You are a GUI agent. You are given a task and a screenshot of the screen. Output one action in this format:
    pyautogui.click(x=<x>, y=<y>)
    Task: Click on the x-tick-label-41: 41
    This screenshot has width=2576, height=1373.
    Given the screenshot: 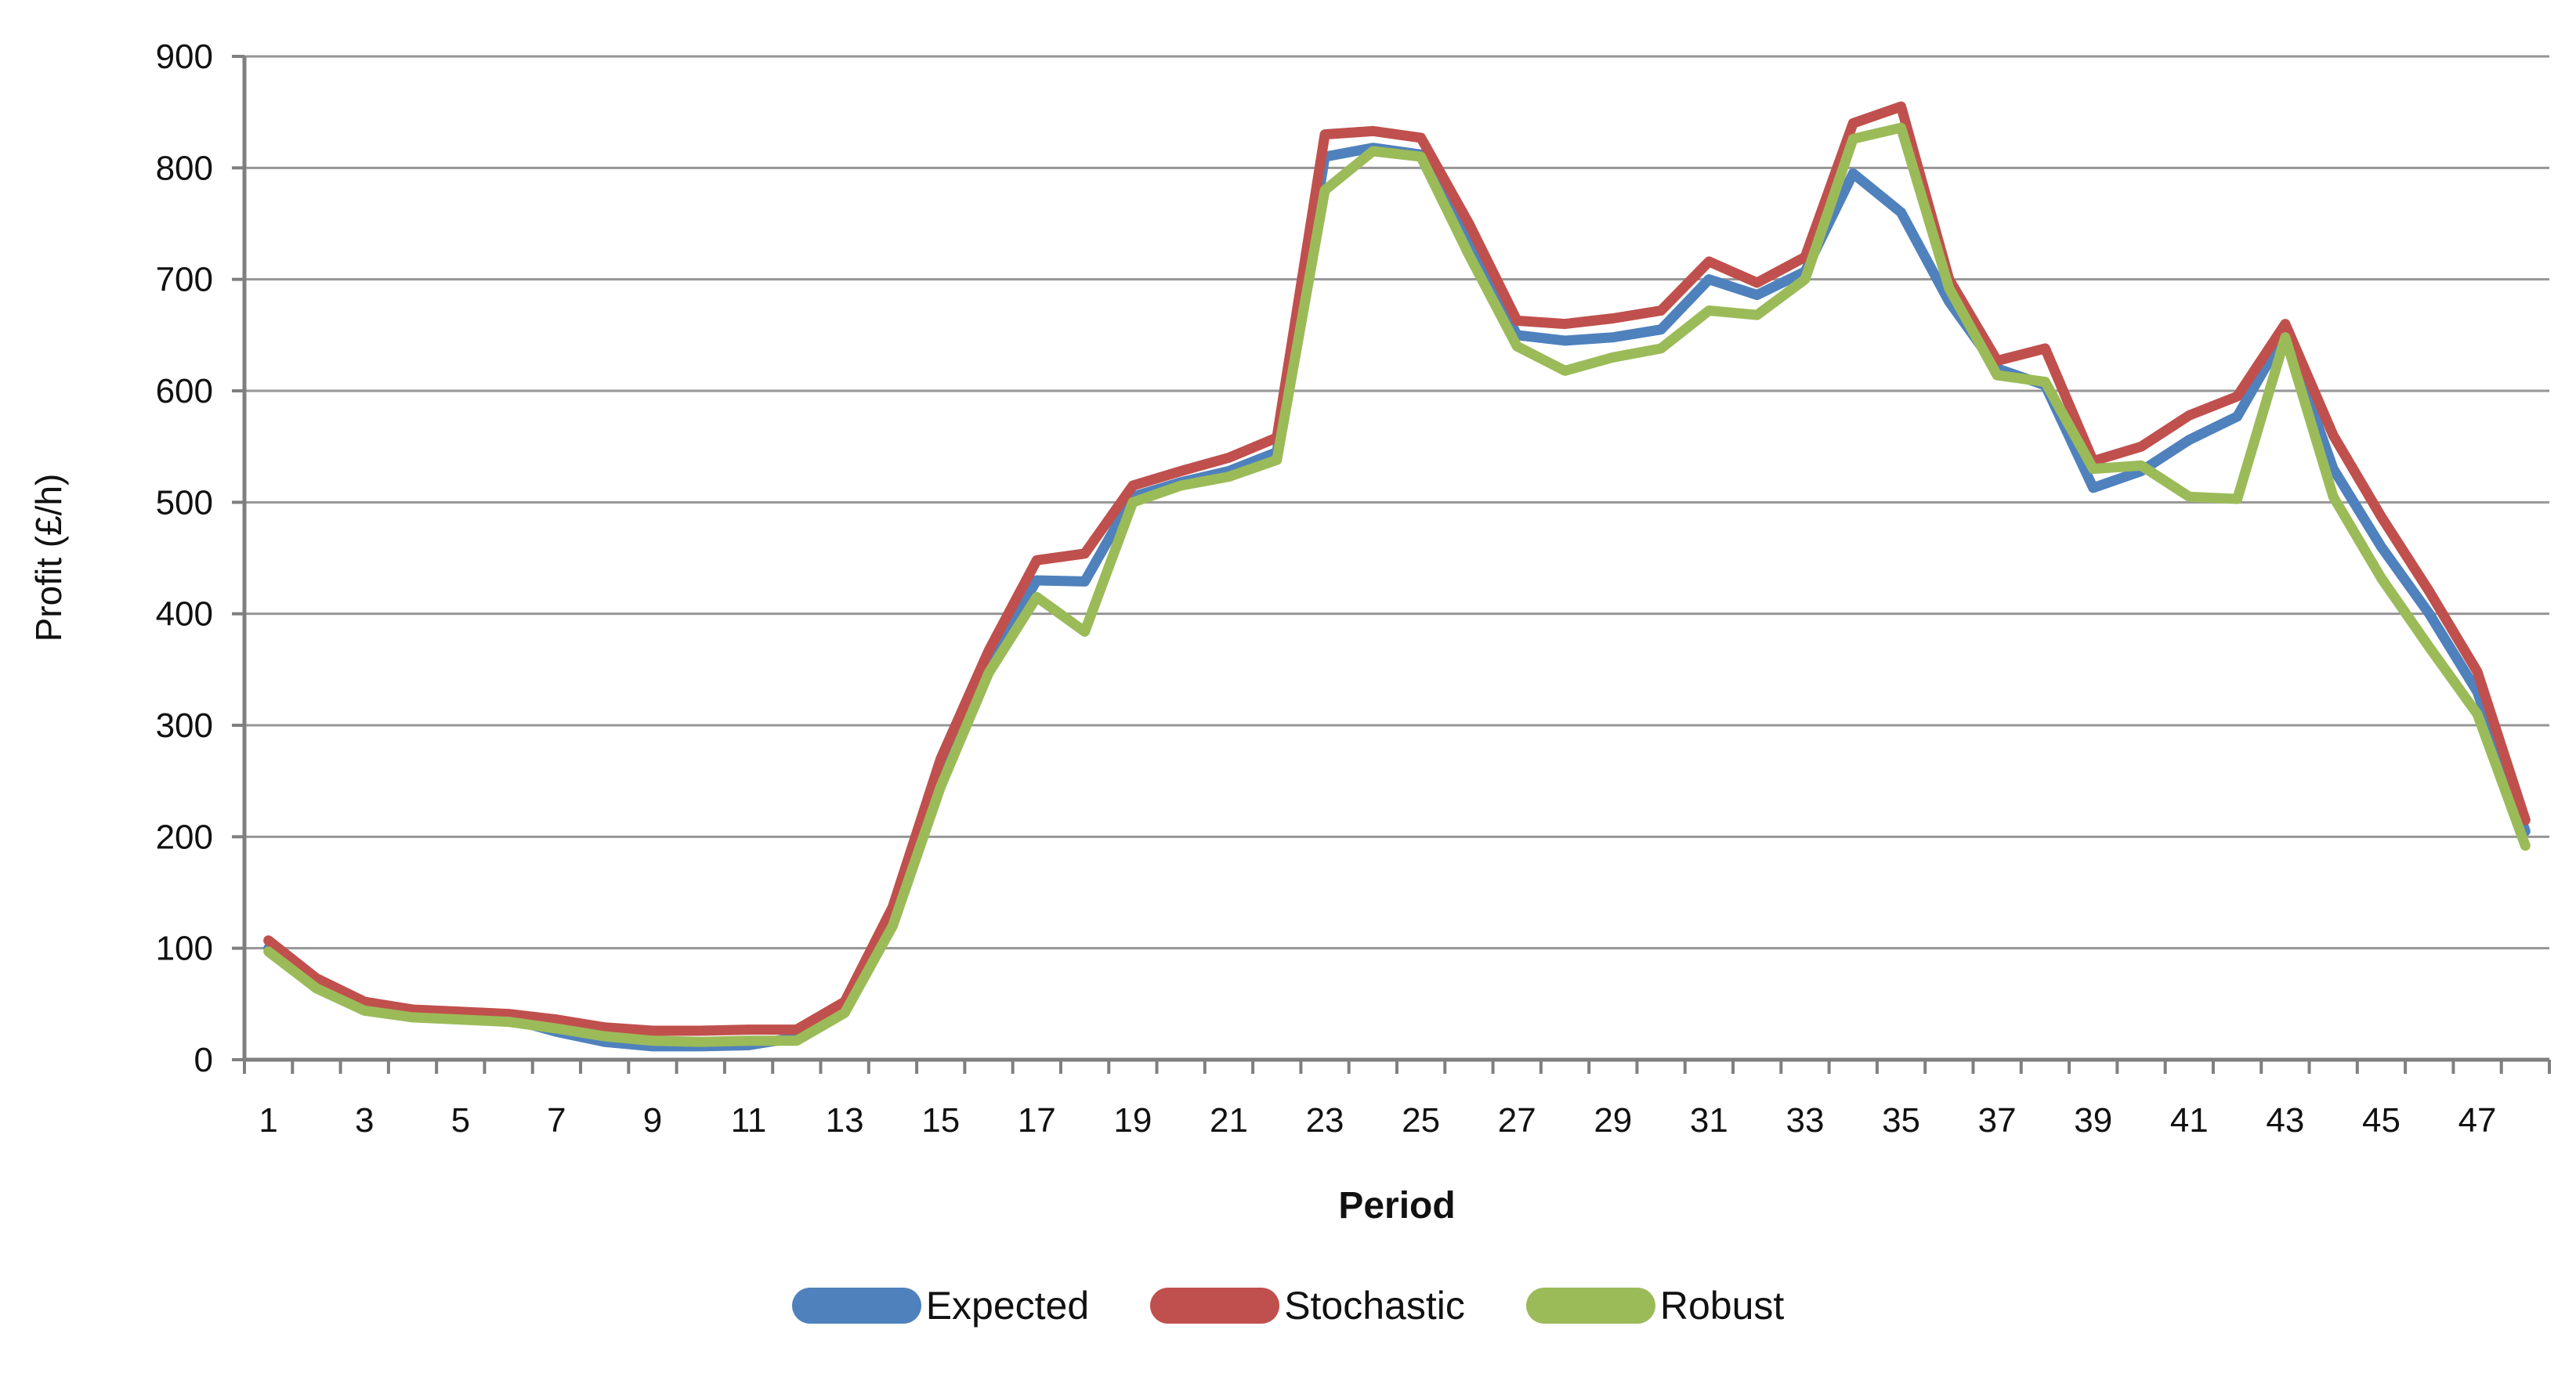 What is the action you would take?
    pyautogui.click(x=2189, y=1121)
    